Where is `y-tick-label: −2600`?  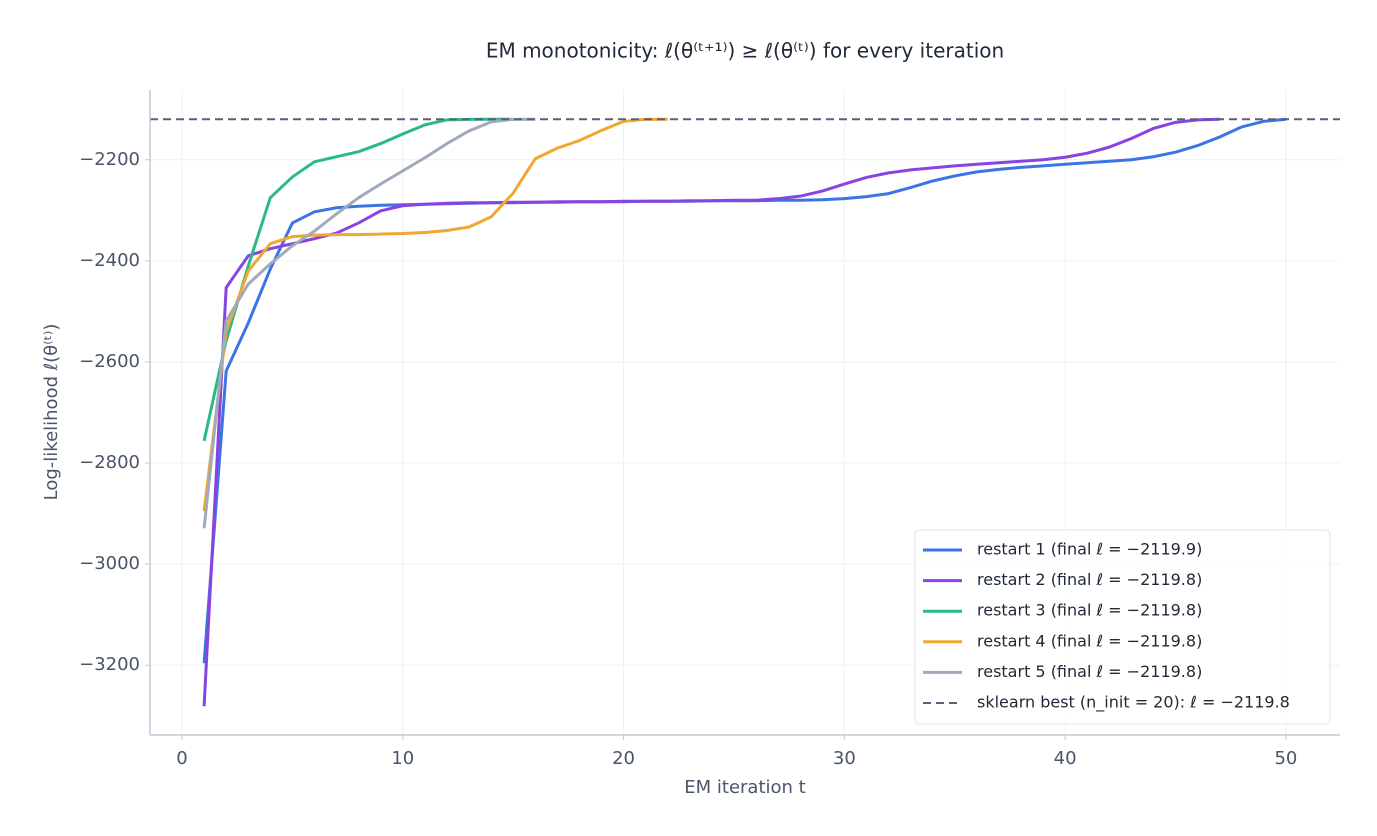 y-tick-label: −2600 is located at coordinates (109, 361).